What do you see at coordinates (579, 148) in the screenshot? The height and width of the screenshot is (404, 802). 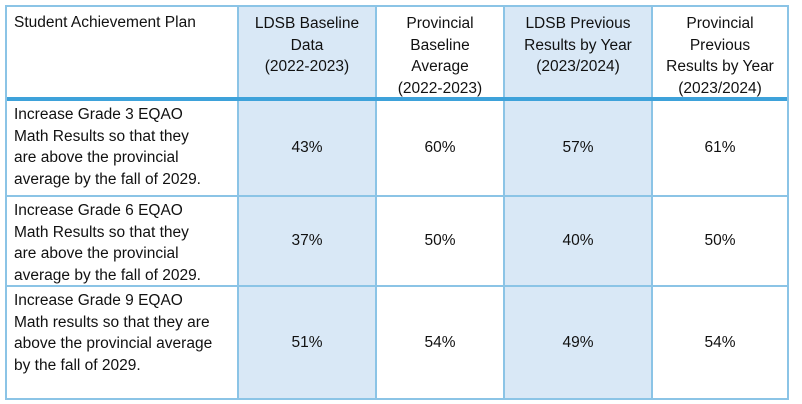 I see `value-grade3-ldsb-previous: 57%` at bounding box center [579, 148].